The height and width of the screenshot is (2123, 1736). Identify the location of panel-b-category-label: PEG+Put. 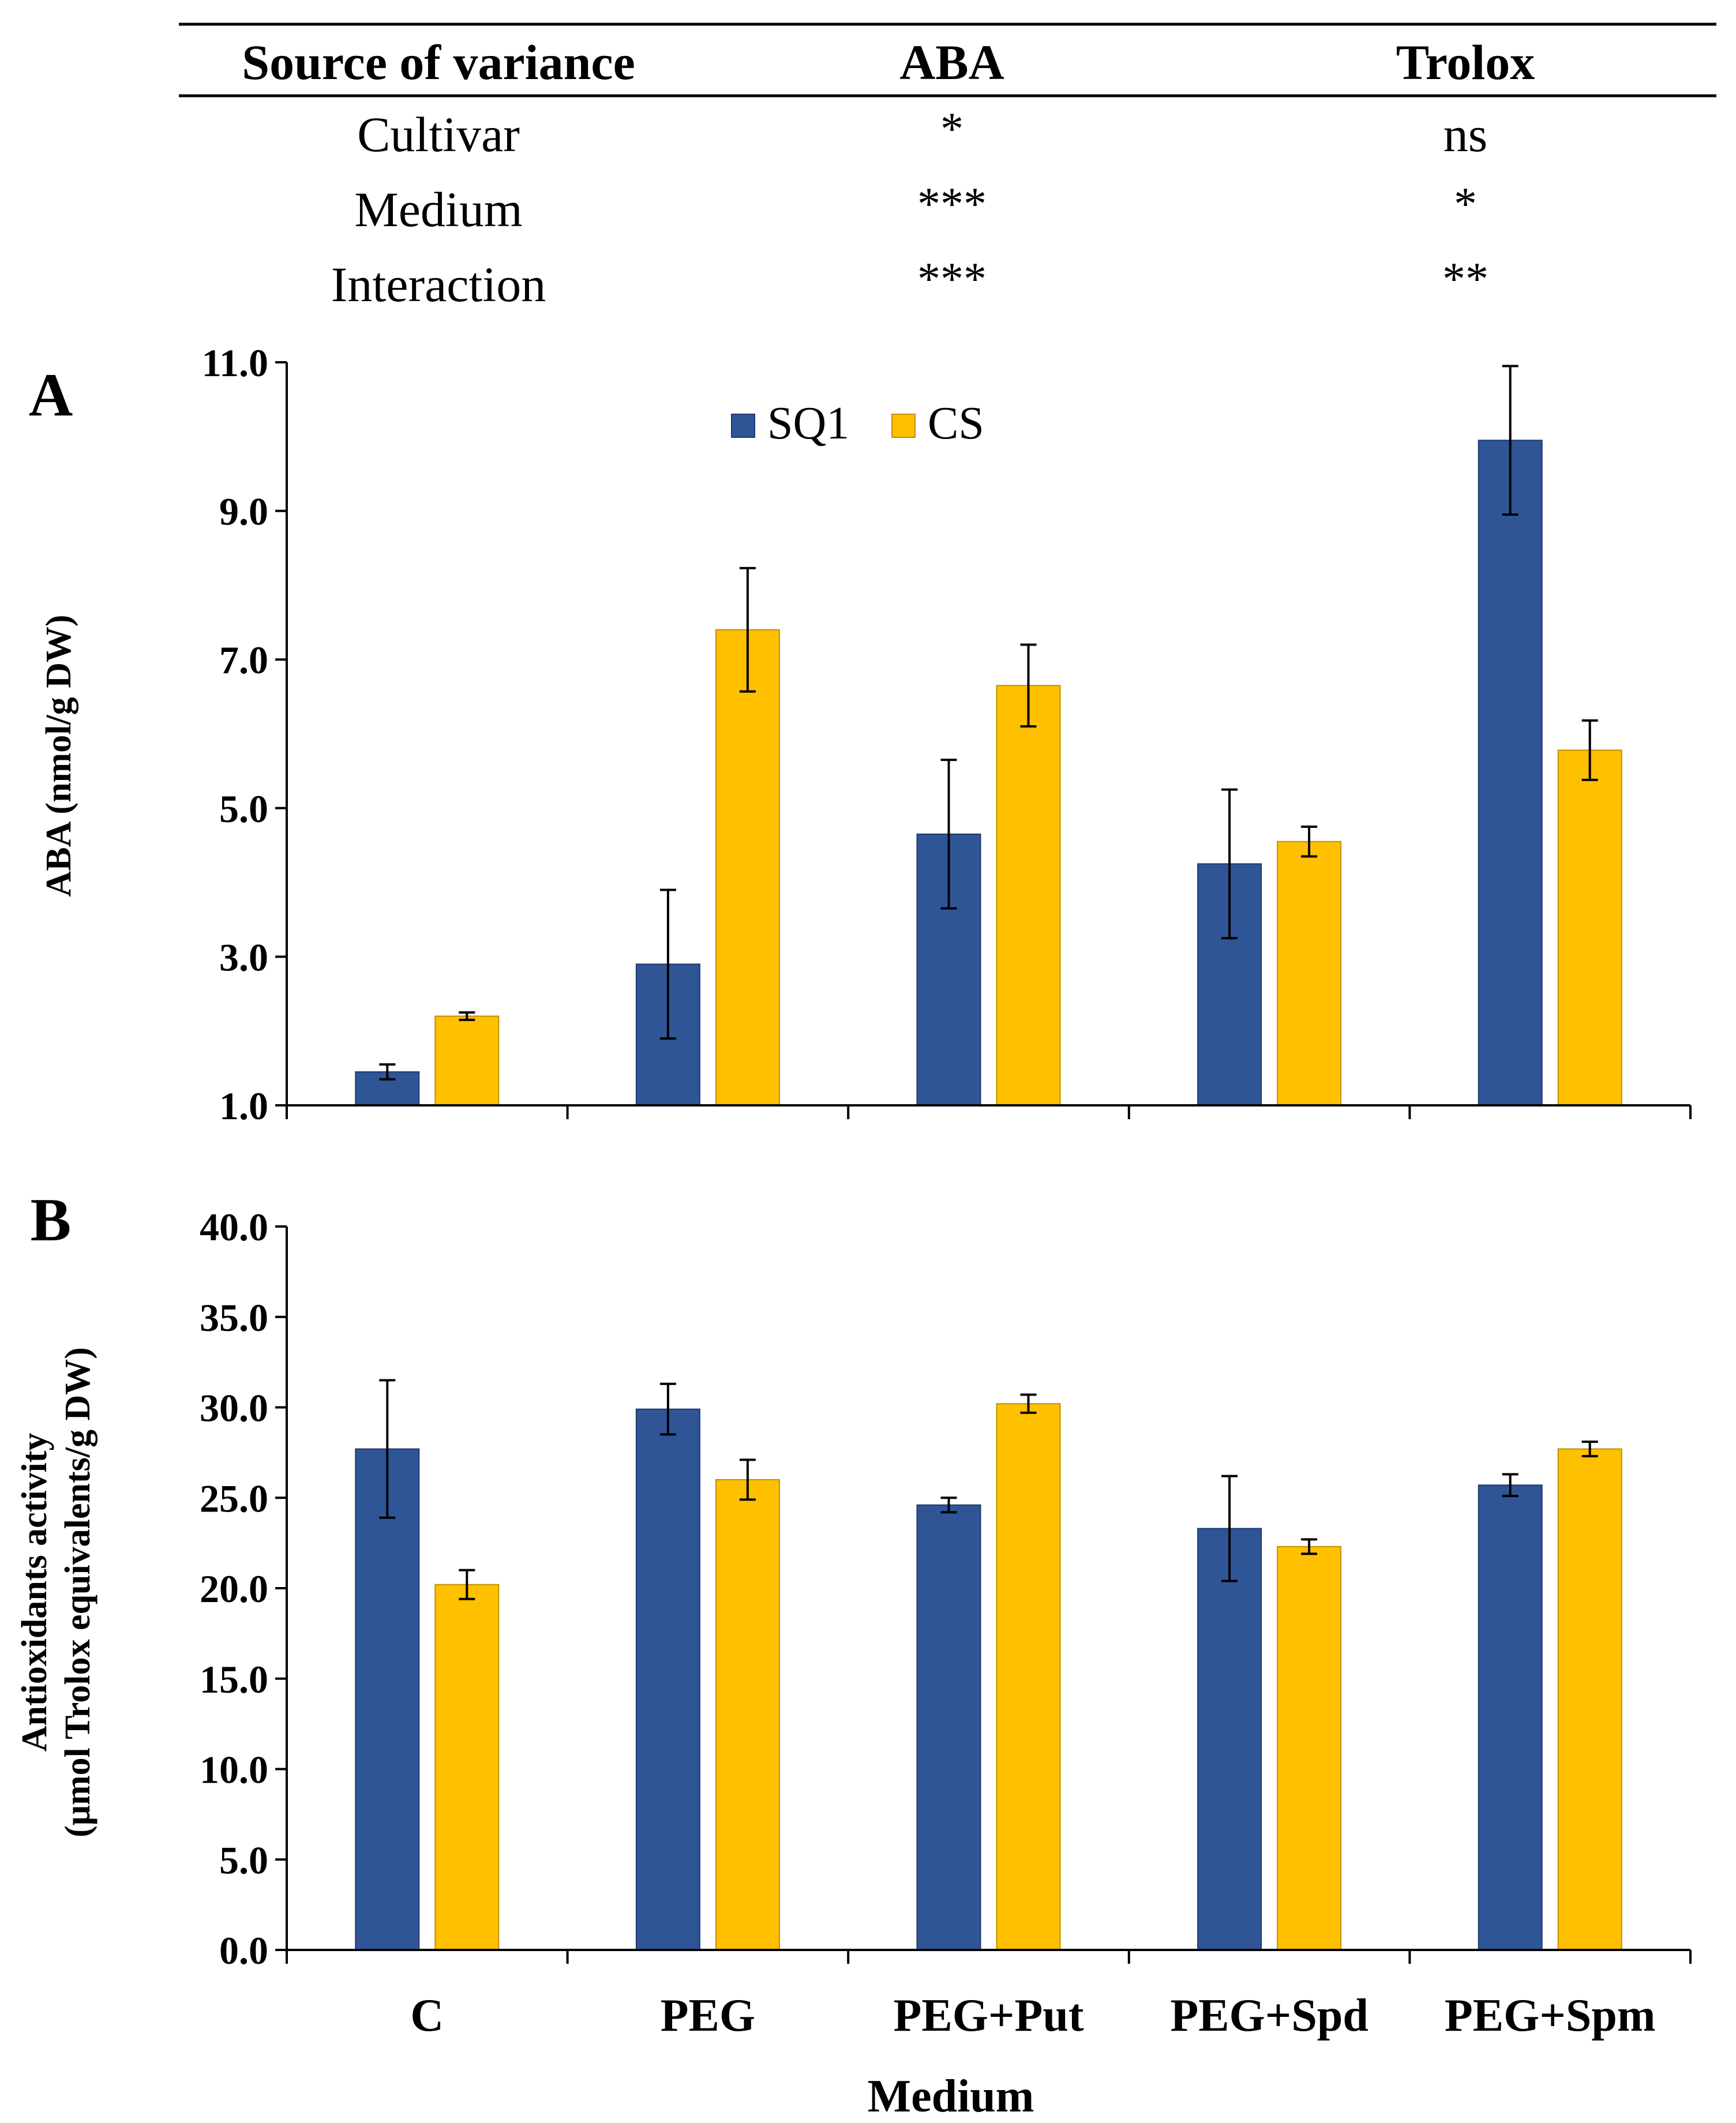
(988, 2015).